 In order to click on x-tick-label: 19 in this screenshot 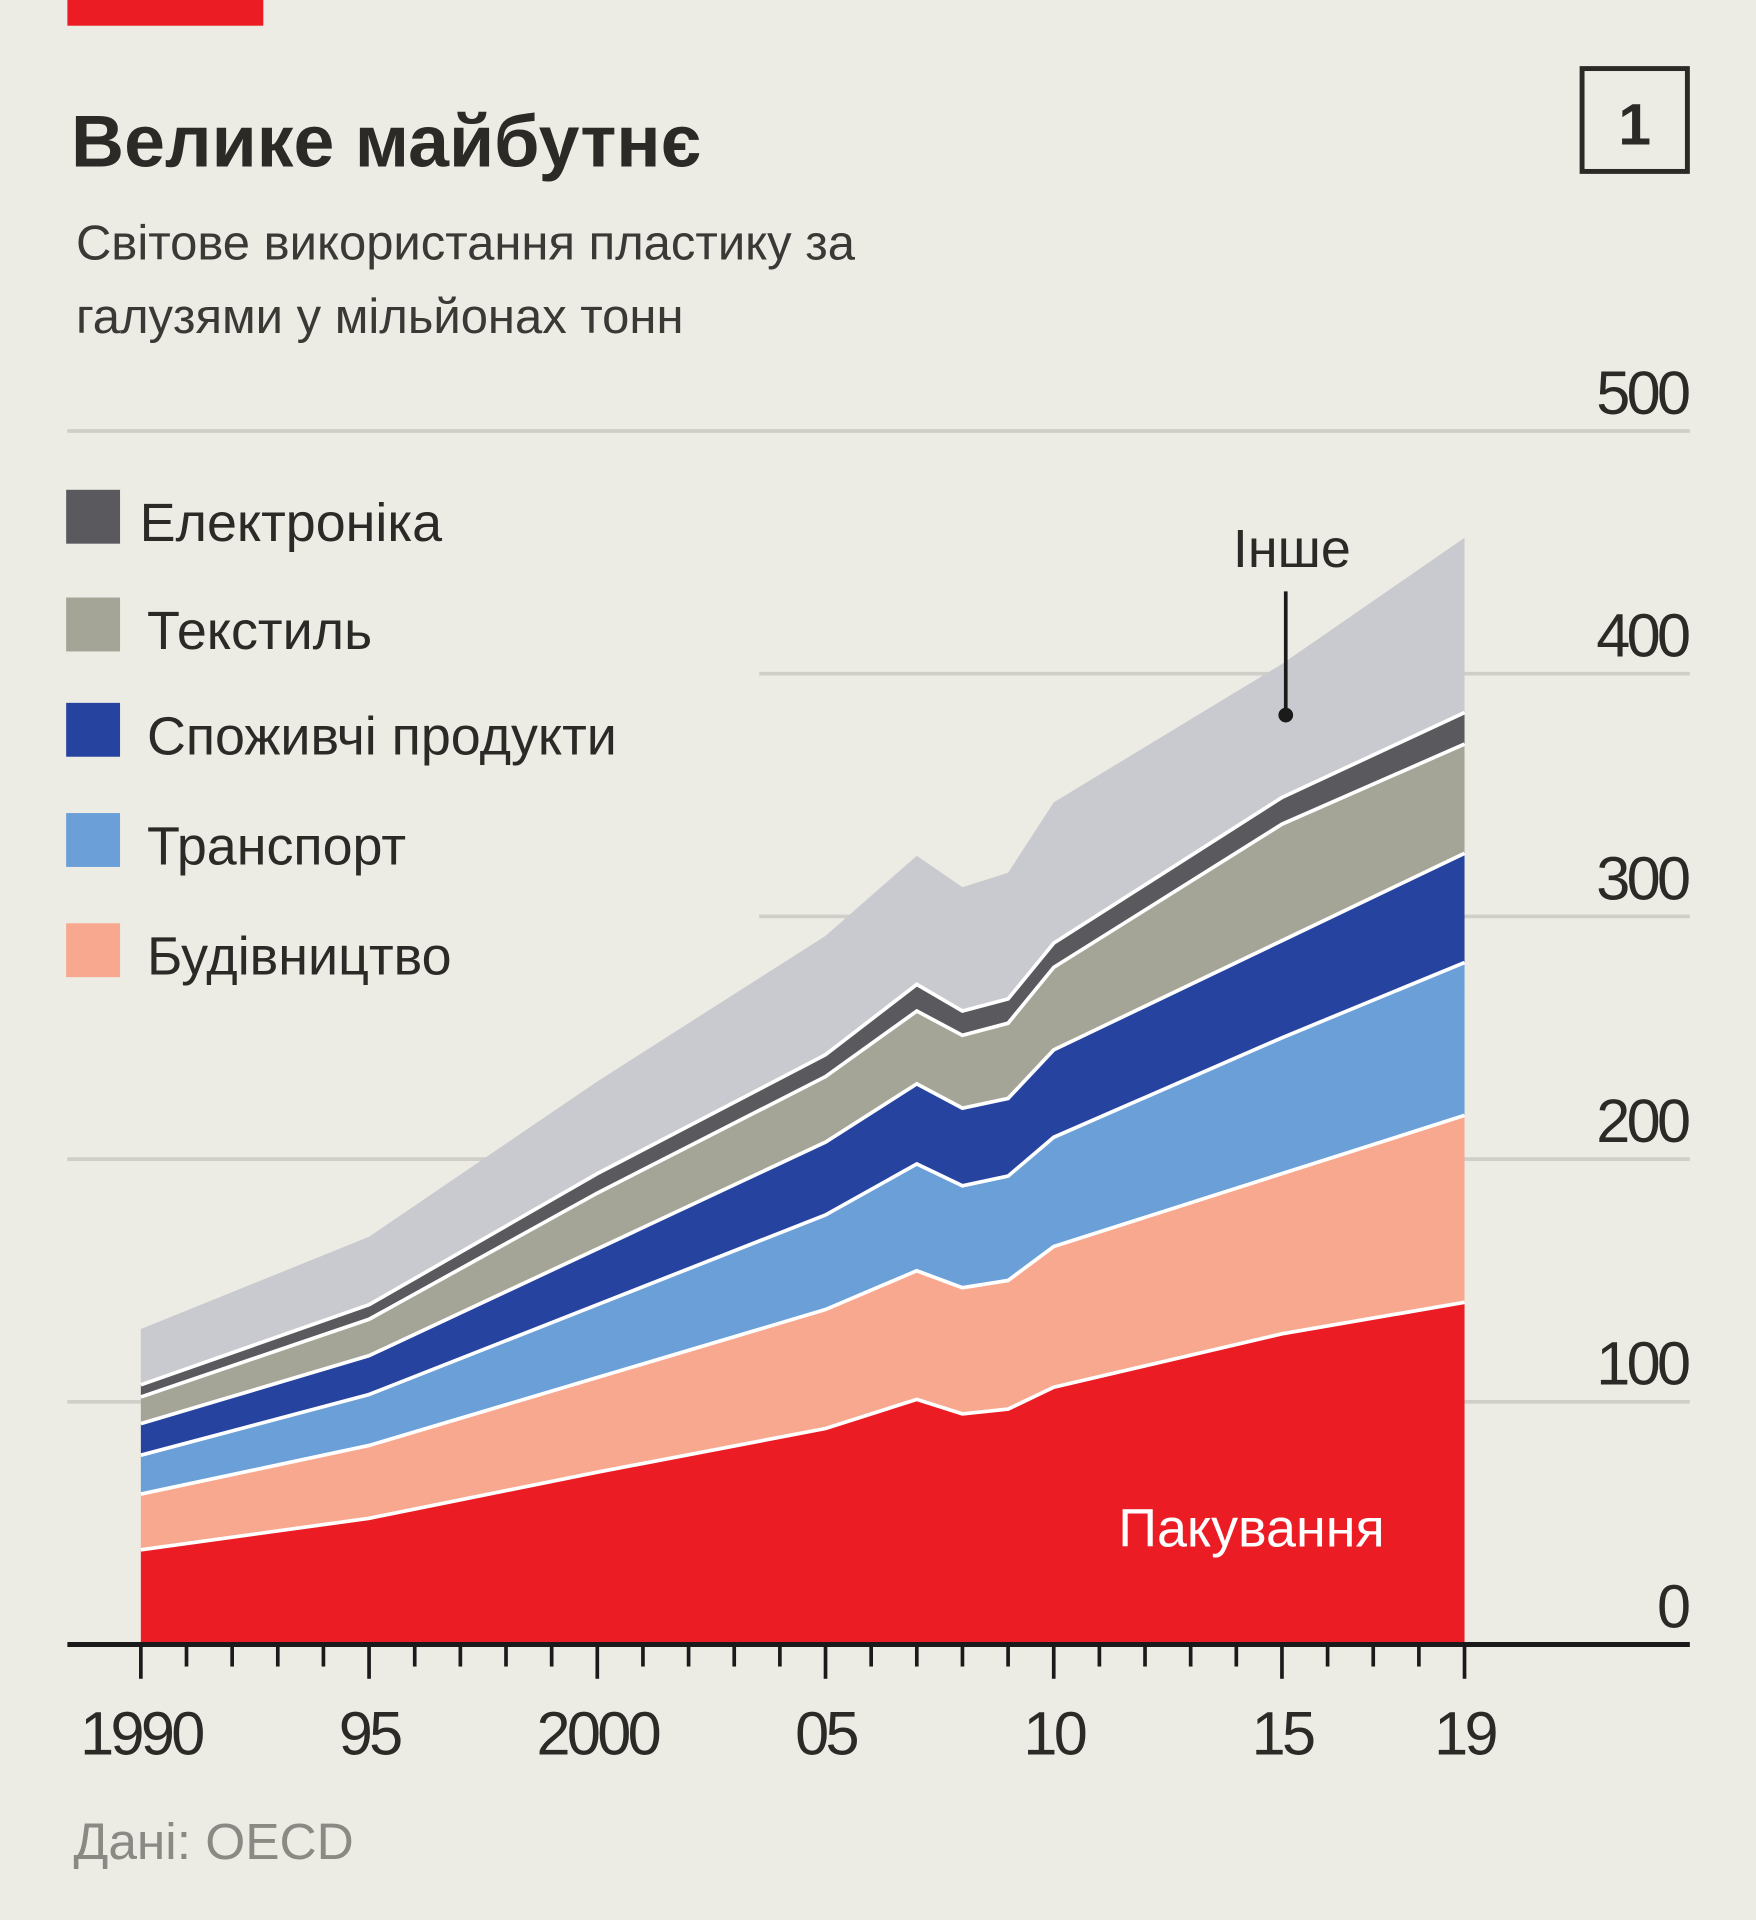, I will do `click(1465, 1734)`.